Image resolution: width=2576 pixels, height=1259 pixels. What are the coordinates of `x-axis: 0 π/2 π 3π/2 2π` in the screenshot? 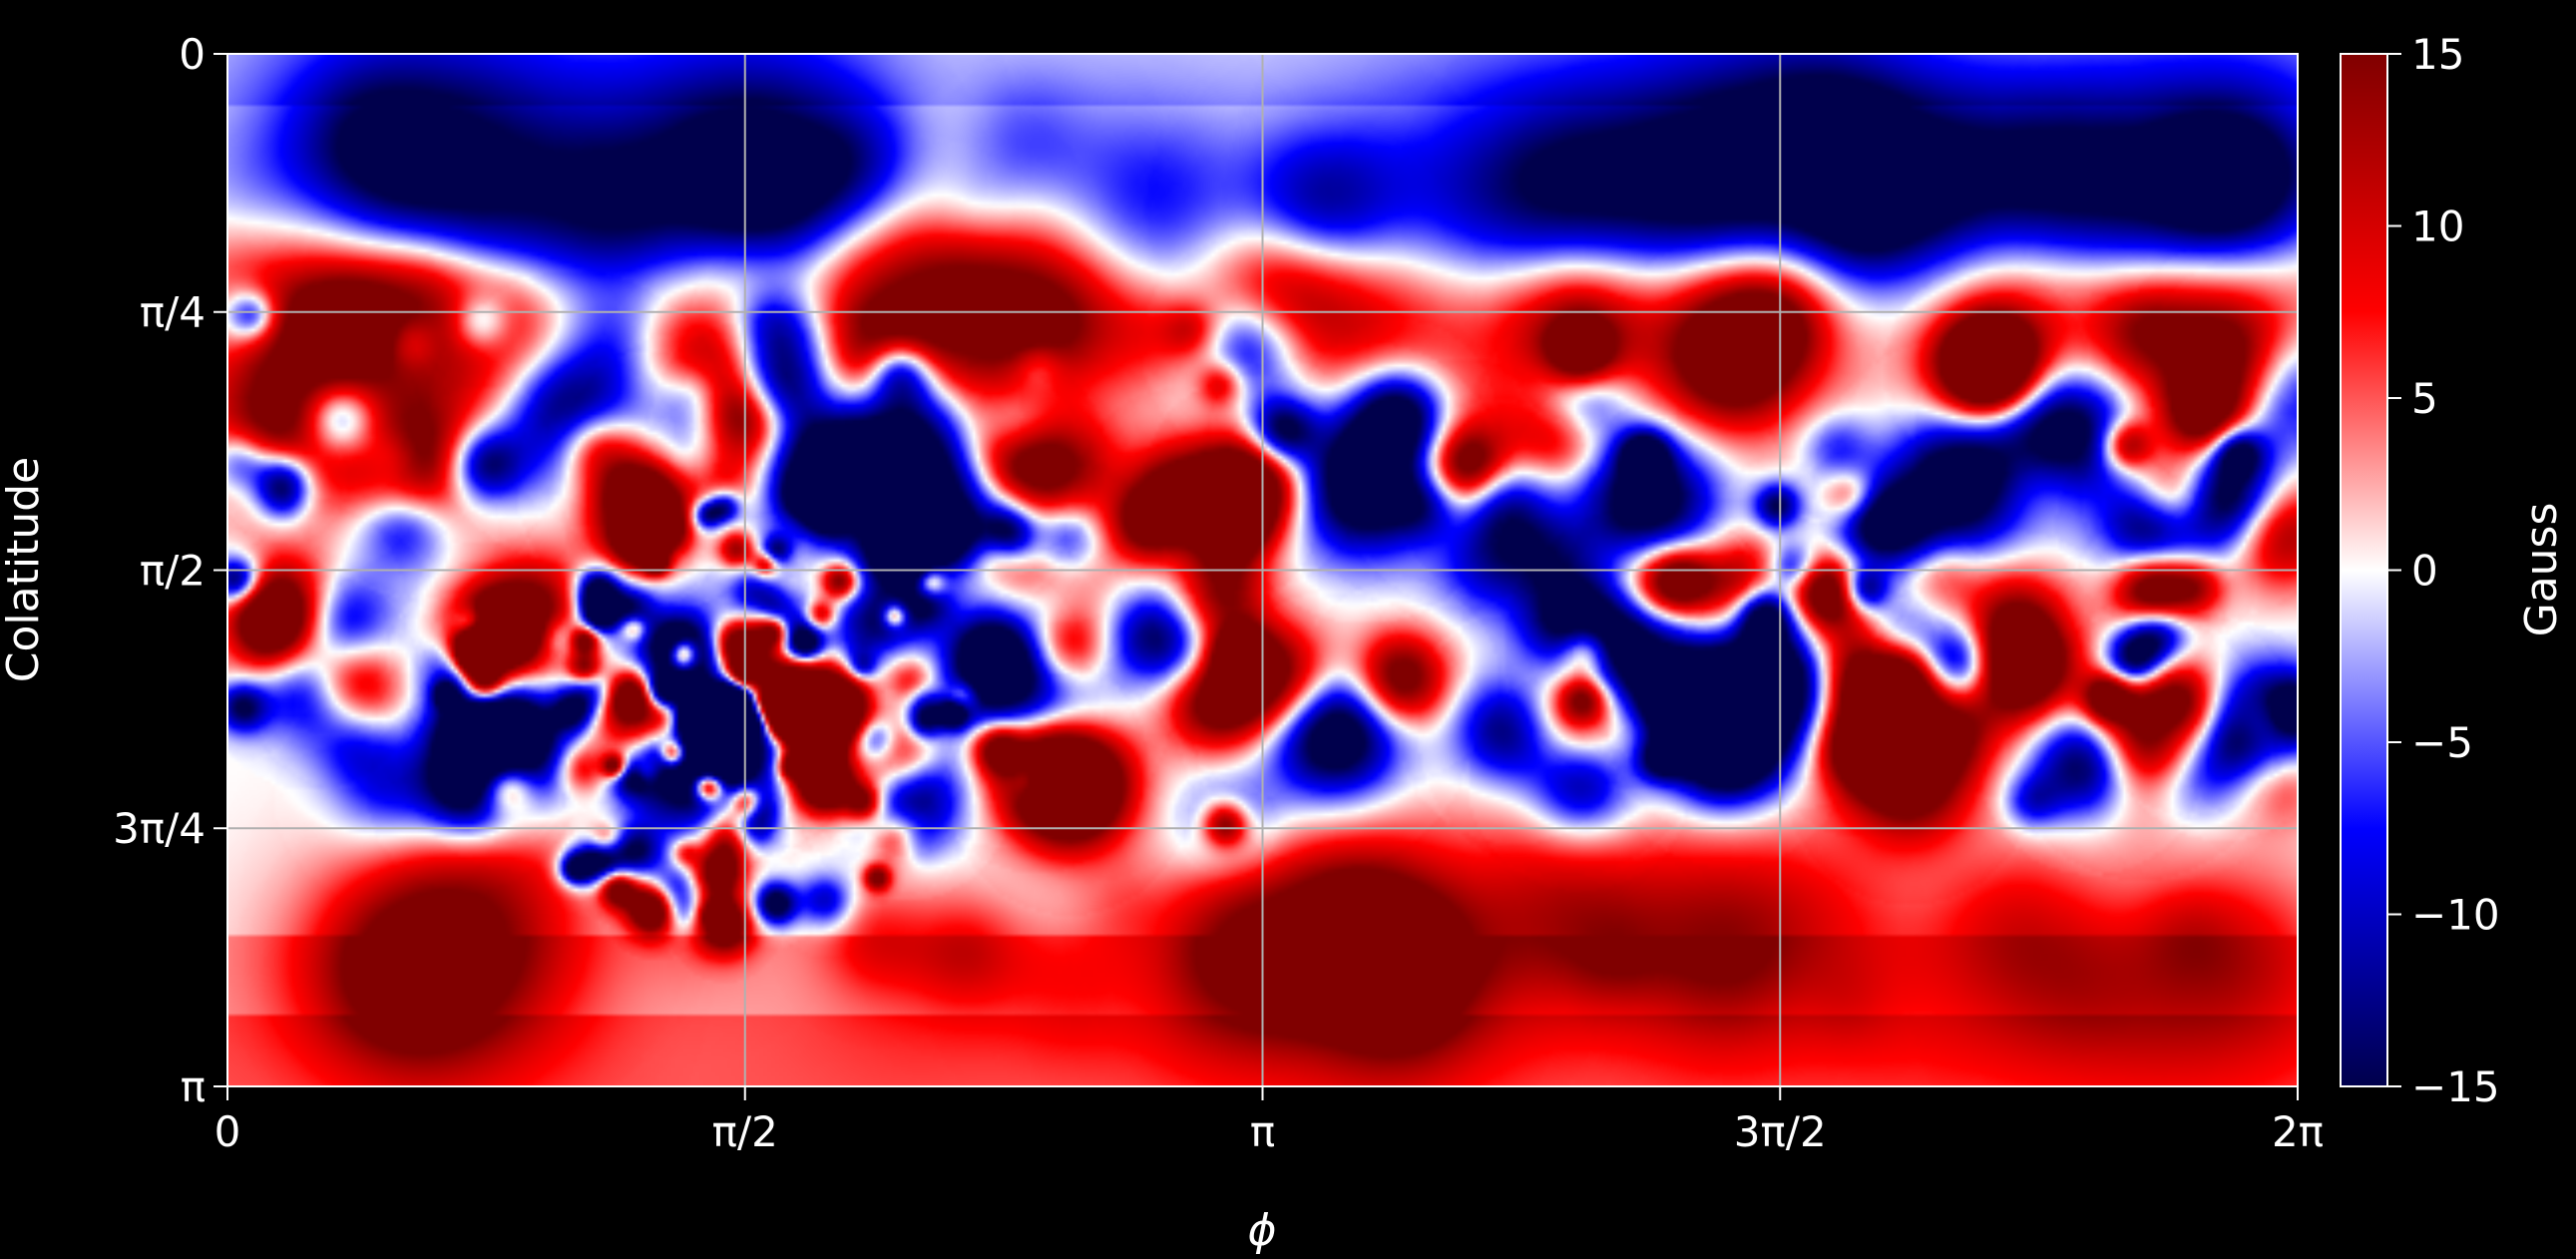 It's located at (1269, 1121).